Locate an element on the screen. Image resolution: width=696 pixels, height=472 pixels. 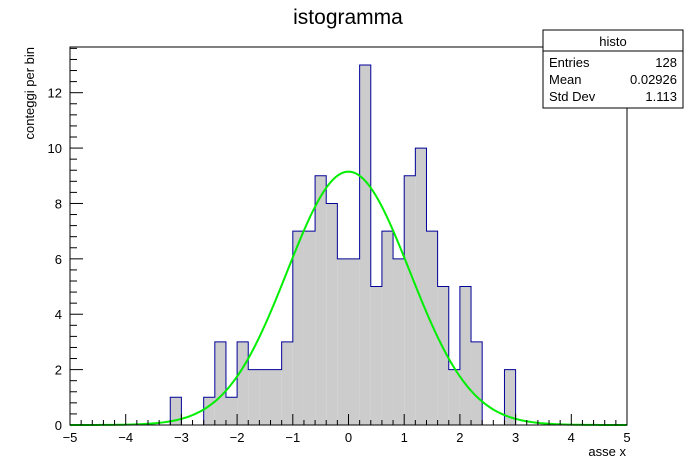
chart-title: istogramma is located at coordinates (348, 17).